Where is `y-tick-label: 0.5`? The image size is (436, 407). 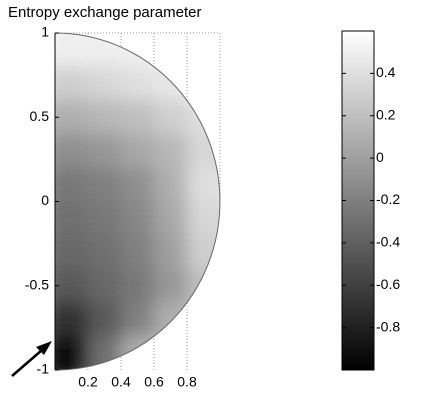 y-tick-label: 0.5 is located at coordinates (40, 116).